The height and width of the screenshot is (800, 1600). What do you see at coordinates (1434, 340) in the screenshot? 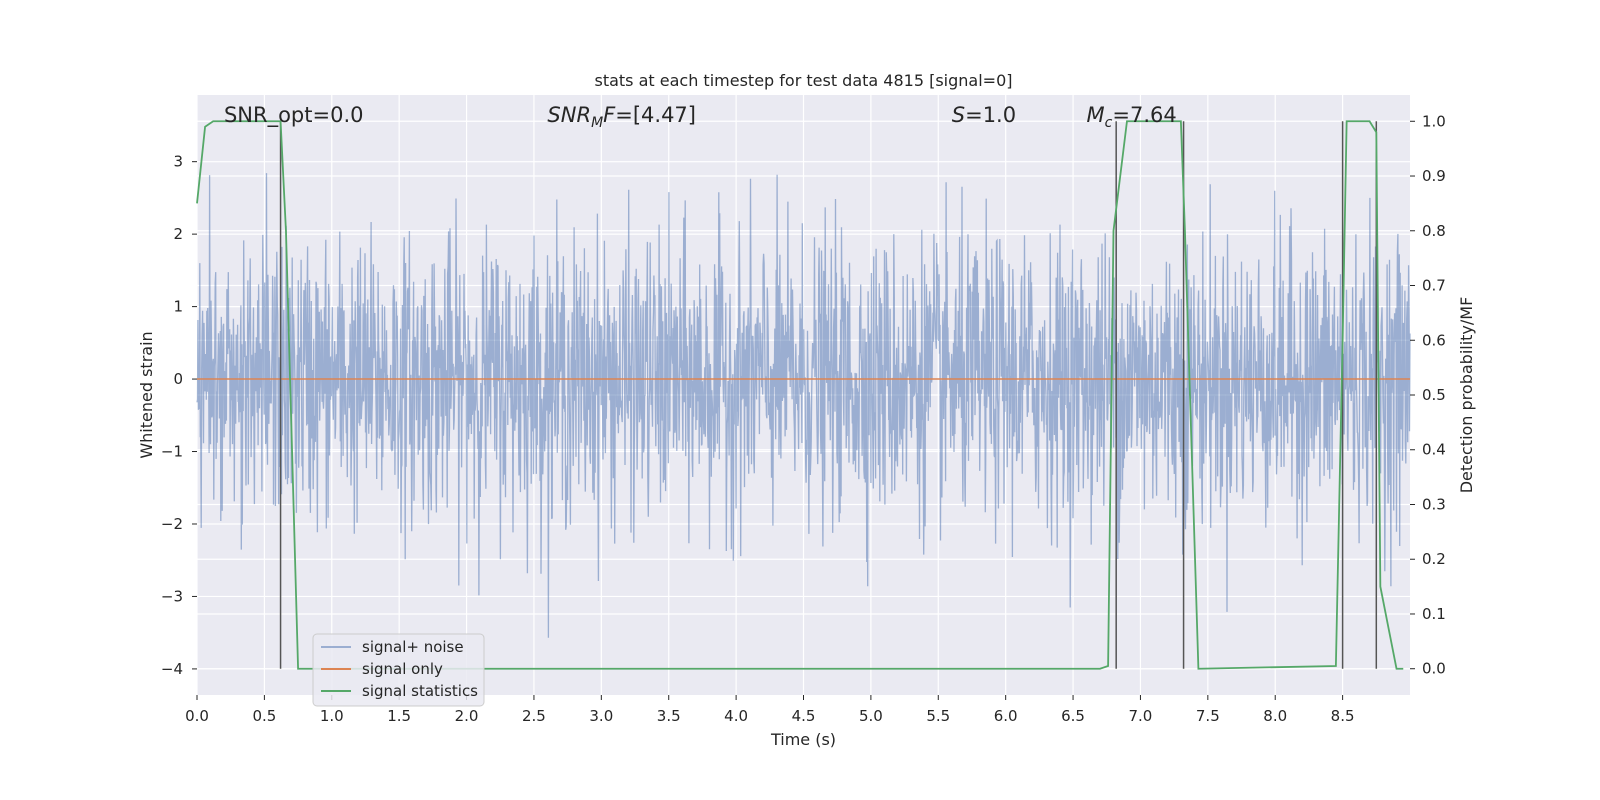
I see `y-right-tick-label: 0.6` at bounding box center [1434, 340].